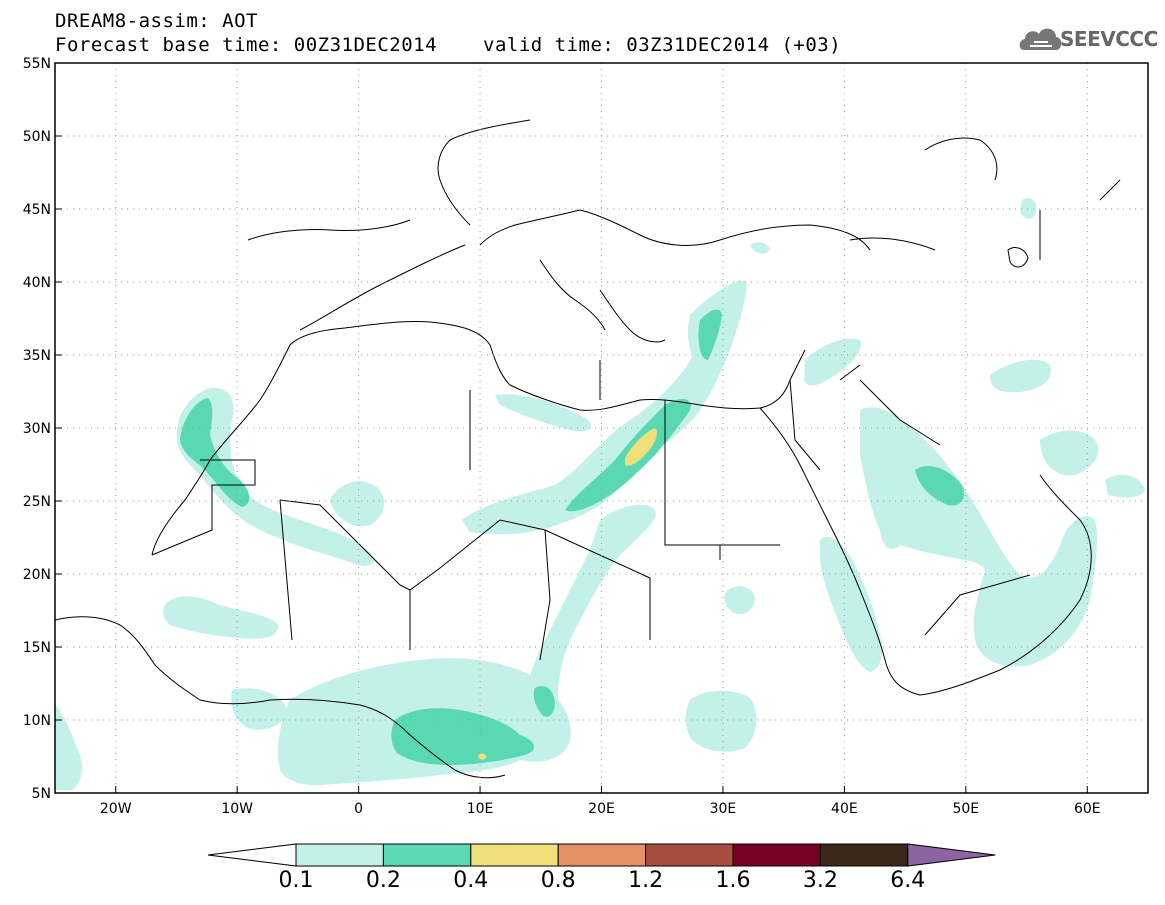  What do you see at coordinates (296, 880) in the screenshot?
I see `colorbar-label: 0.1` at bounding box center [296, 880].